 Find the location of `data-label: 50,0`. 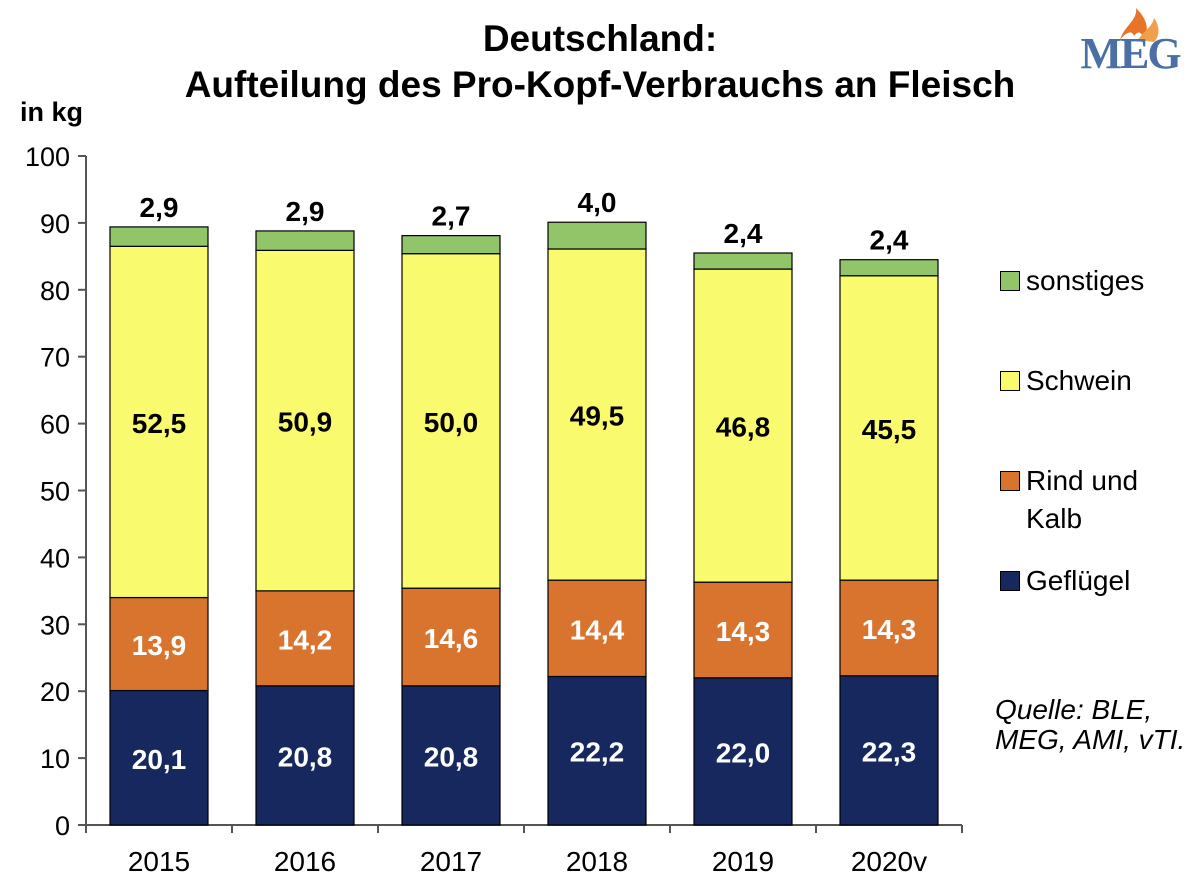

data-label: 50,0 is located at coordinates (451, 422).